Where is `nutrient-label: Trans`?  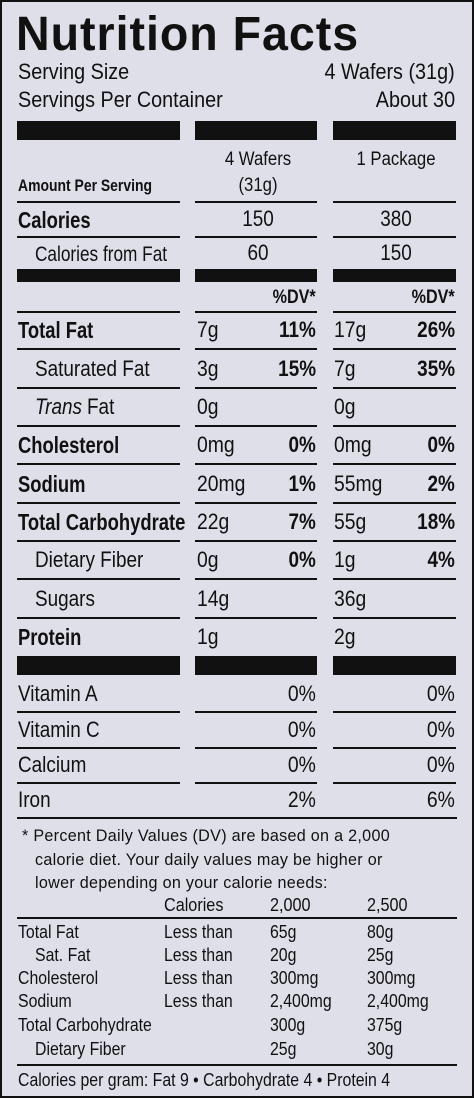 nutrient-label: Trans is located at coordinates (58, 406).